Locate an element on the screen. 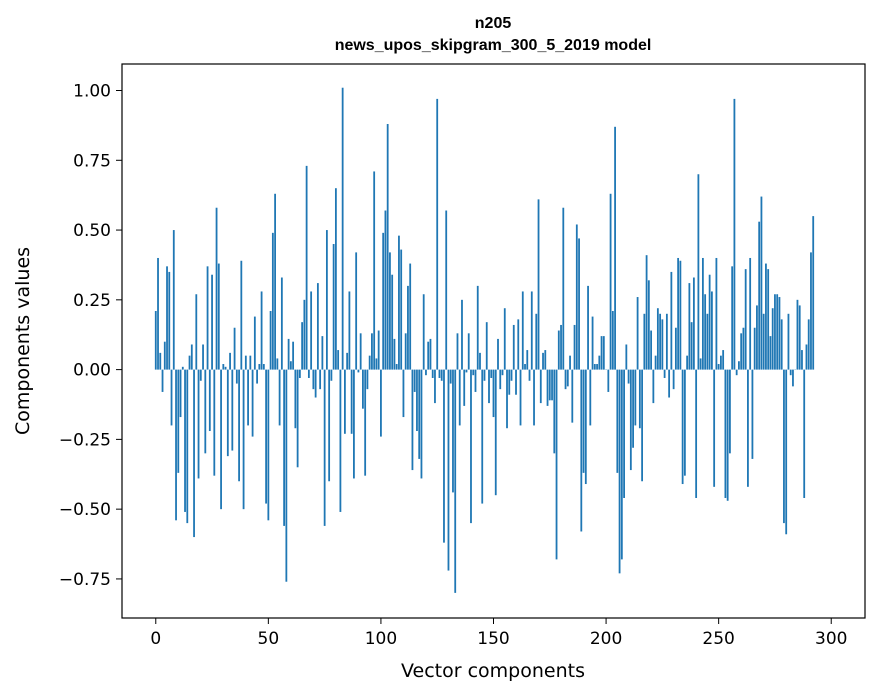  x-tick-label-150: 150 is located at coordinates (493, 639).